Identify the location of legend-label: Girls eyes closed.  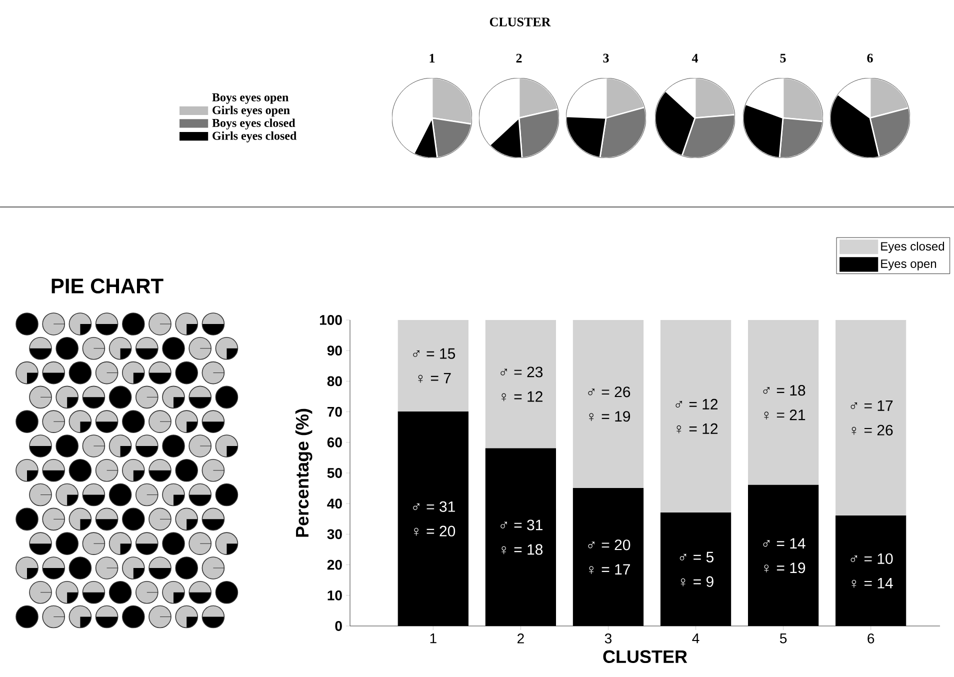
(254, 136).